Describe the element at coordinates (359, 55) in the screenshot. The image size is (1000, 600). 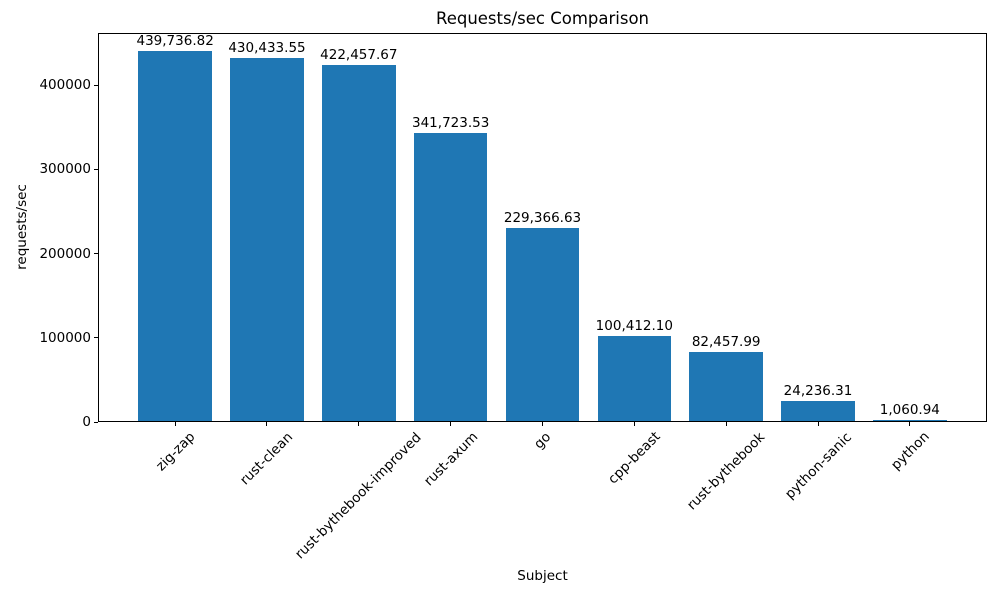
I see `value-label: 422,457.67` at that location.